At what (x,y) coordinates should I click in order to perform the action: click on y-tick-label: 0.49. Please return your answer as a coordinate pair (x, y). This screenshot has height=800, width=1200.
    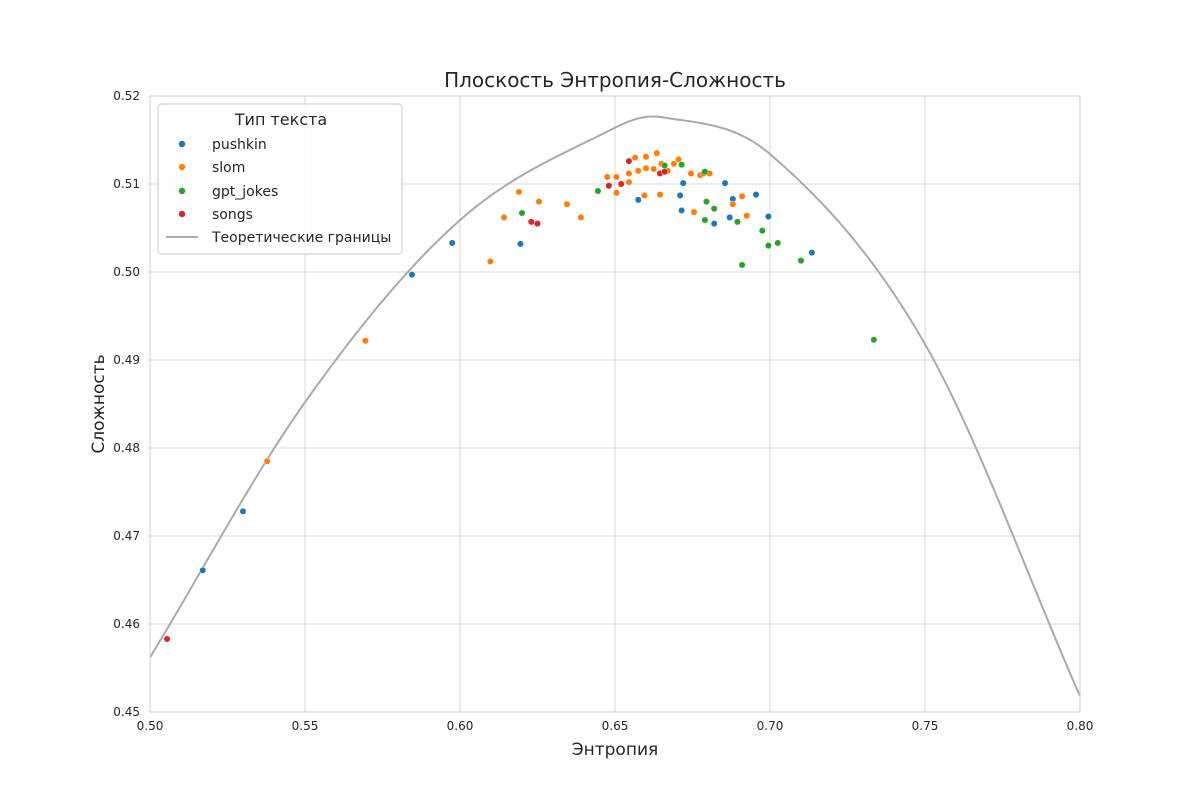
    Looking at the image, I should click on (126, 360).